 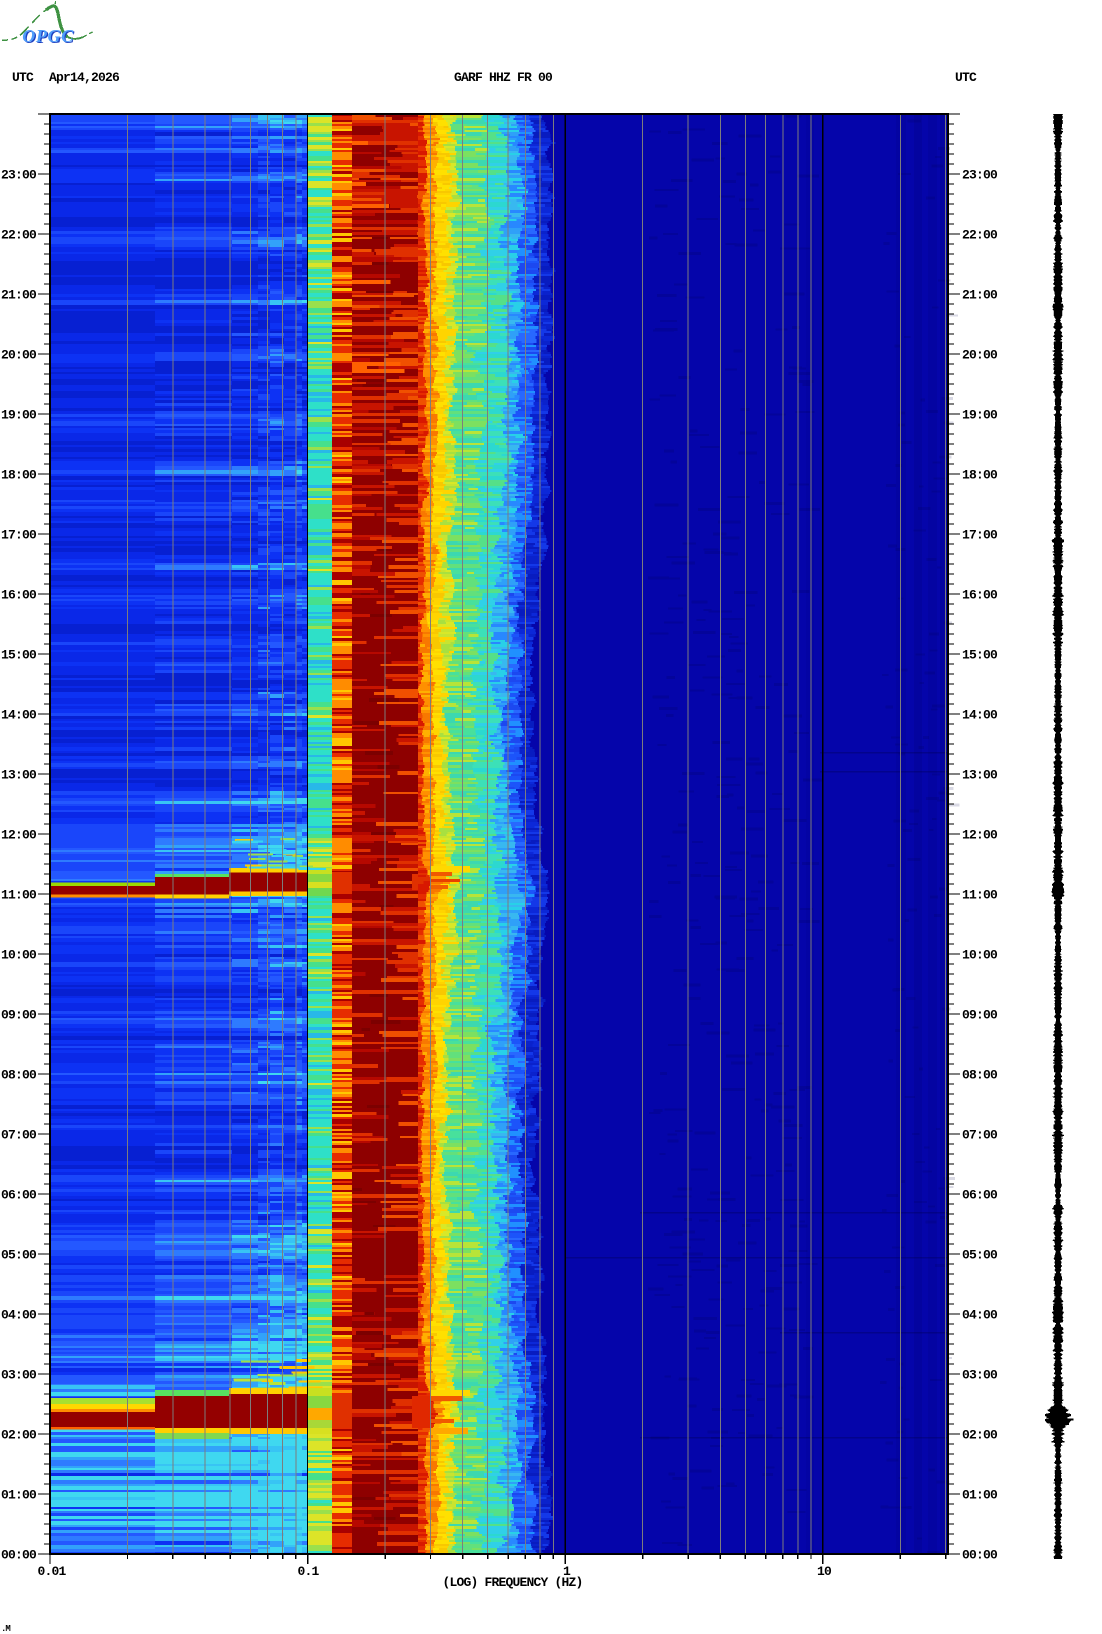 I want to click on svg-text: (LOG) FREQUENCY (HZ), so click(x=512, y=1582).